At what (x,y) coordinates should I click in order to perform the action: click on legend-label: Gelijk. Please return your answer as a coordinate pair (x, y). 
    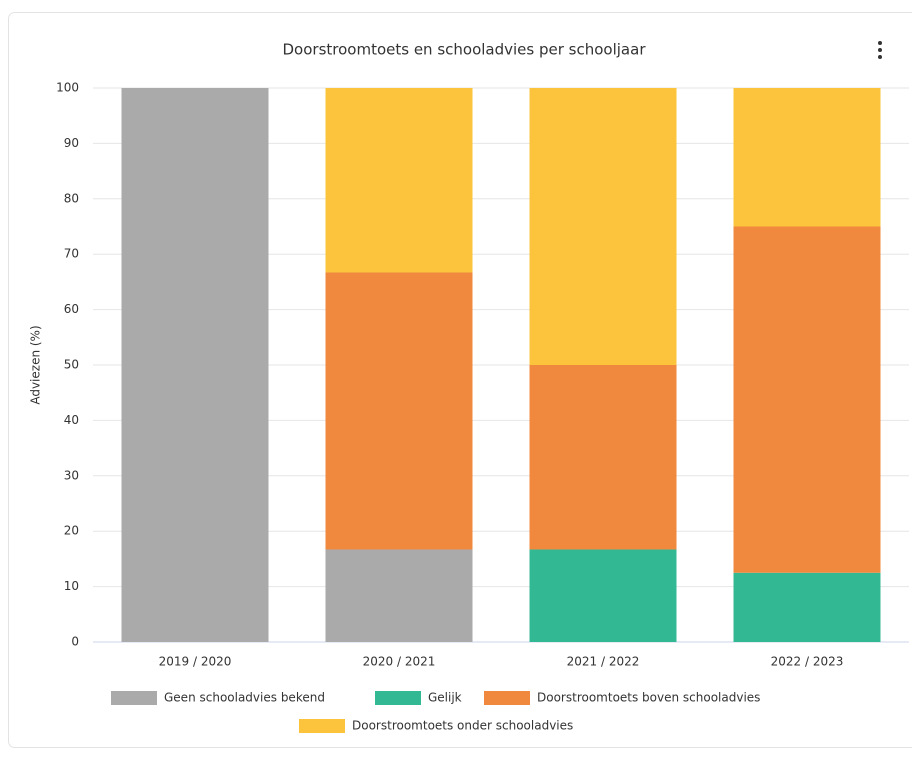
    Looking at the image, I should click on (445, 698).